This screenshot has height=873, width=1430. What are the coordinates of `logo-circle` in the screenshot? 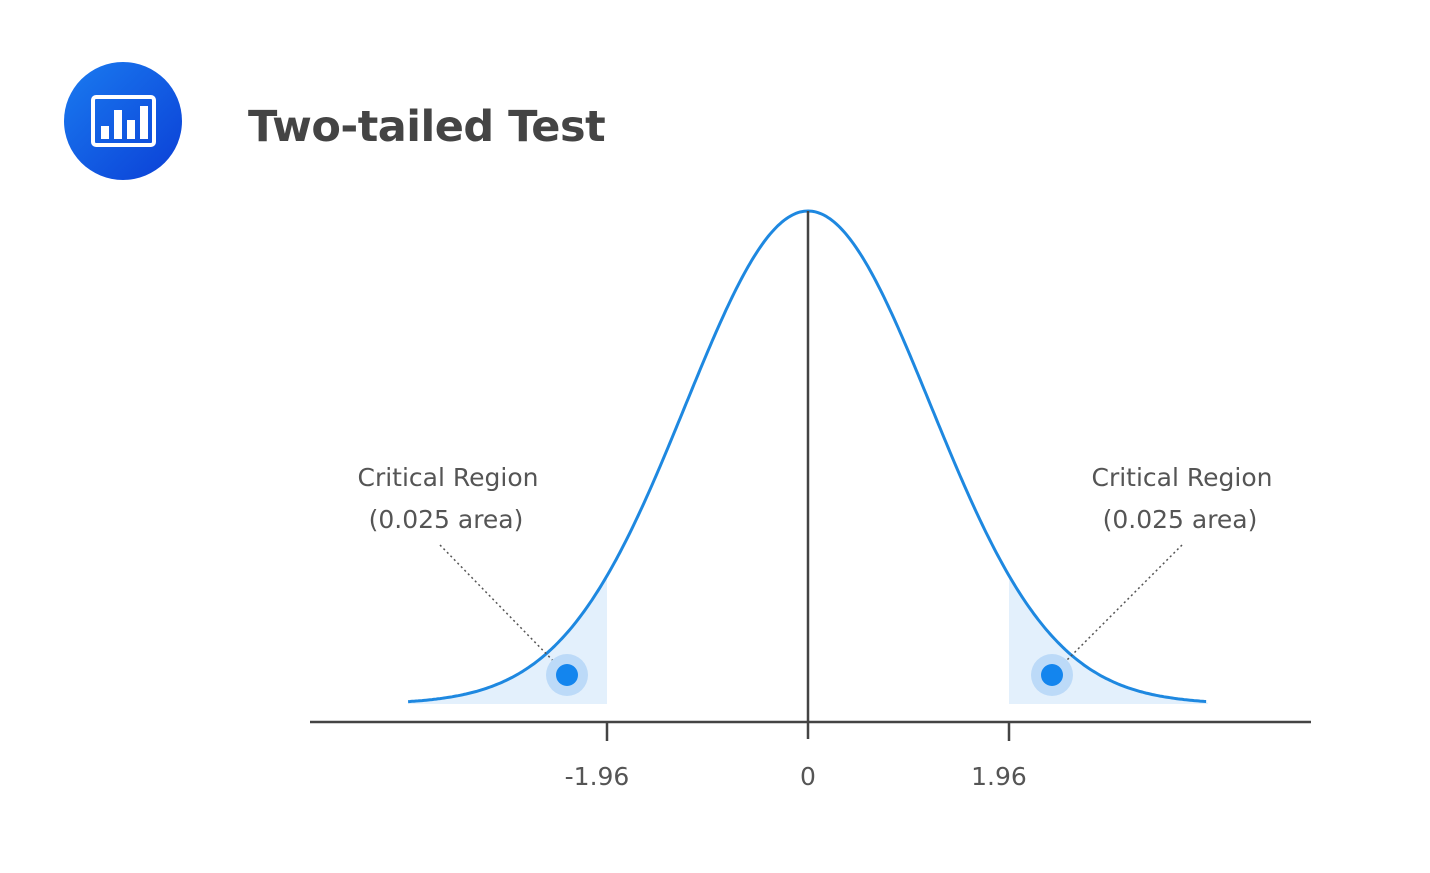 It's located at (123, 121).